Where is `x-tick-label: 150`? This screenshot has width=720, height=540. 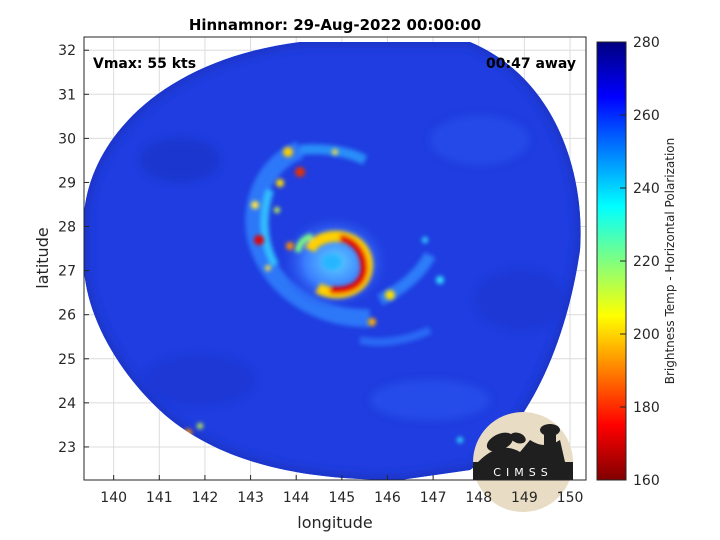 x-tick-label: 150 is located at coordinates (570, 498).